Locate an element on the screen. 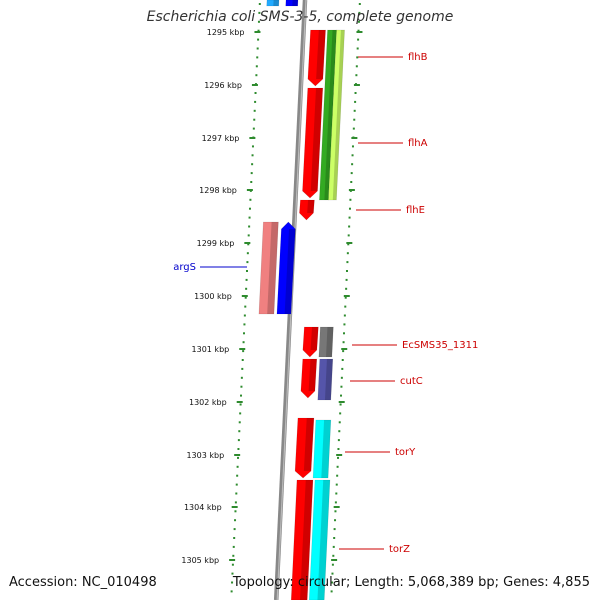 The height and width of the screenshot is (600, 600). accession-text: Accession: NC_010498 is located at coordinates (83, 582).